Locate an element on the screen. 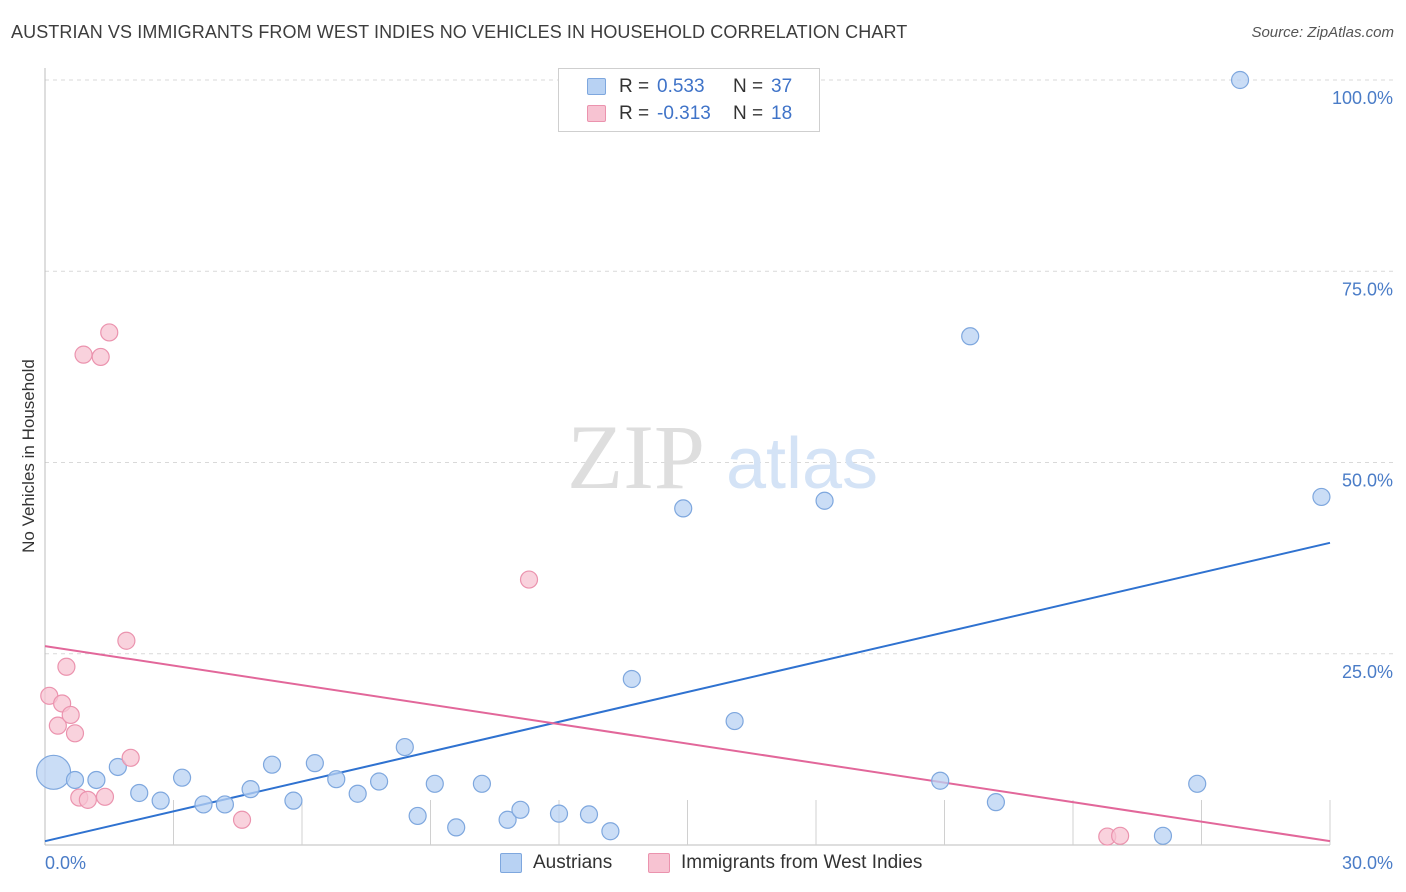 Image resolution: width=1406 pixels, height=892 pixels. y-axis-title: No Vehicles in Household is located at coordinates (28, 456).